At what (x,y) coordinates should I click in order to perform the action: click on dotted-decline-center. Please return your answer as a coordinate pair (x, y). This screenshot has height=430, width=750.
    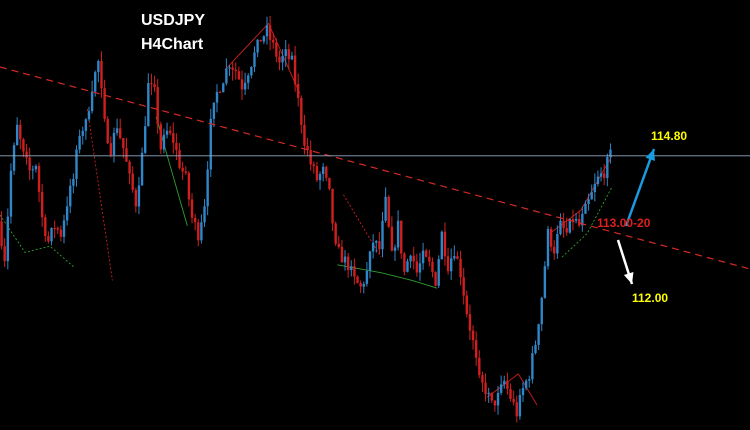
    Looking at the image, I should click on (362, 226).